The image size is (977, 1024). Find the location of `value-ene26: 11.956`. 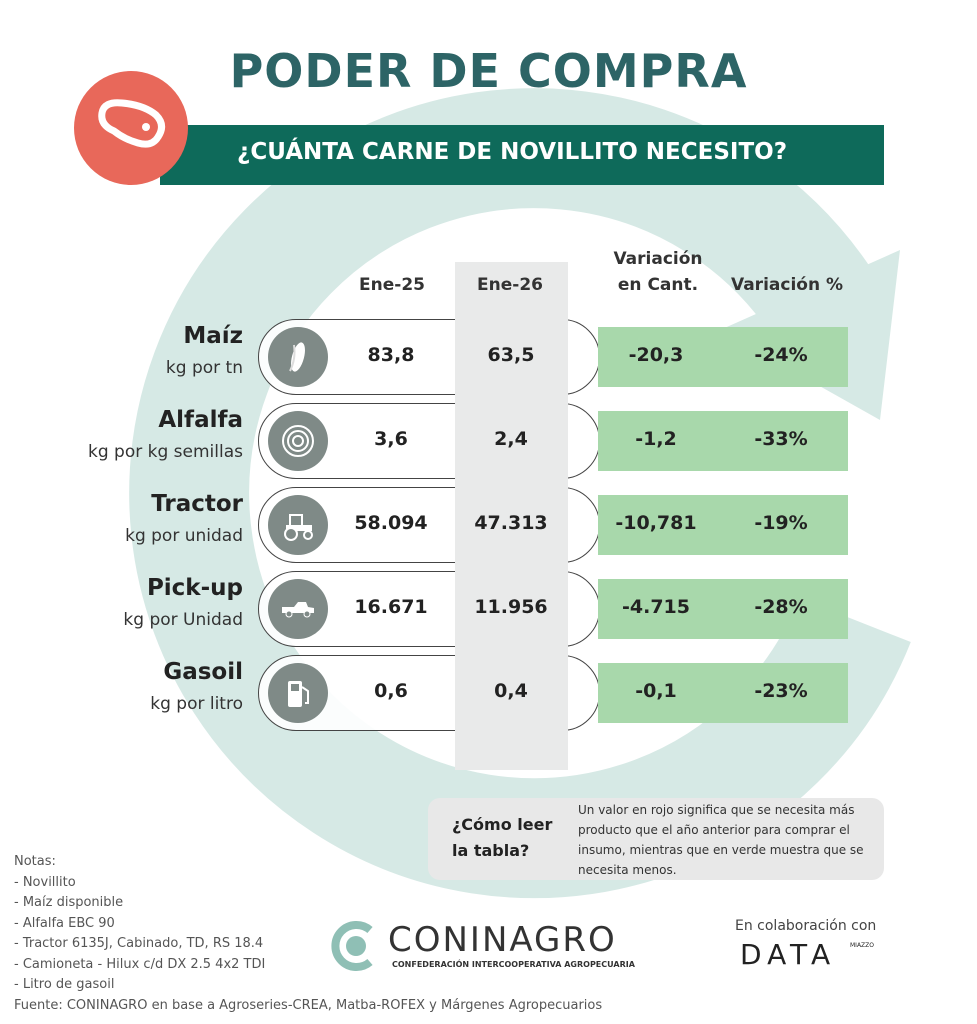

value-ene26: 11.956 is located at coordinates (511, 607).